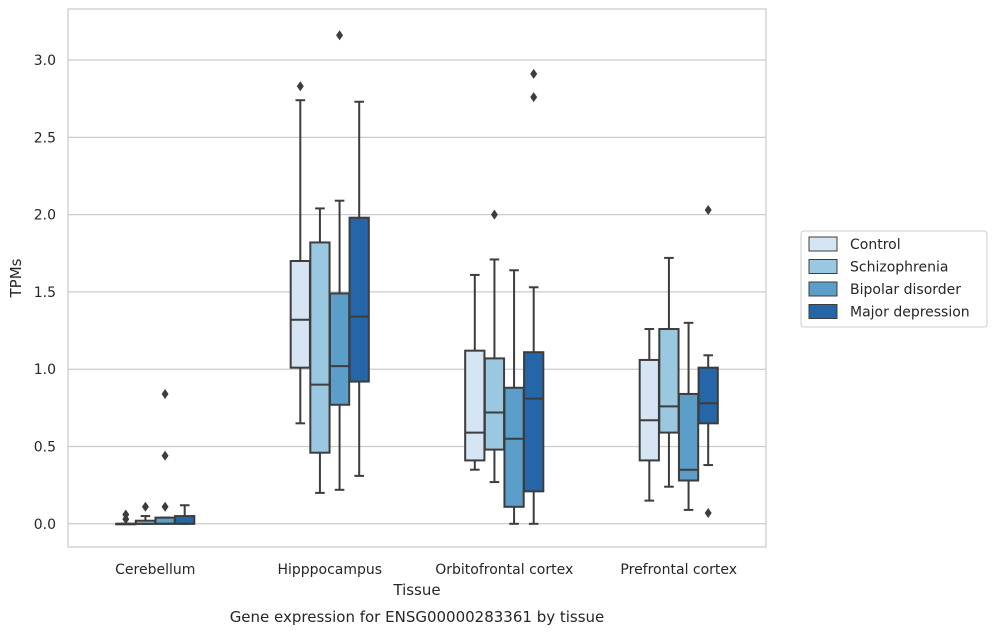 Image resolution: width=997 pixels, height=634 pixels. I want to click on x-tick-label: Hipppocampus, so click(329, 570).